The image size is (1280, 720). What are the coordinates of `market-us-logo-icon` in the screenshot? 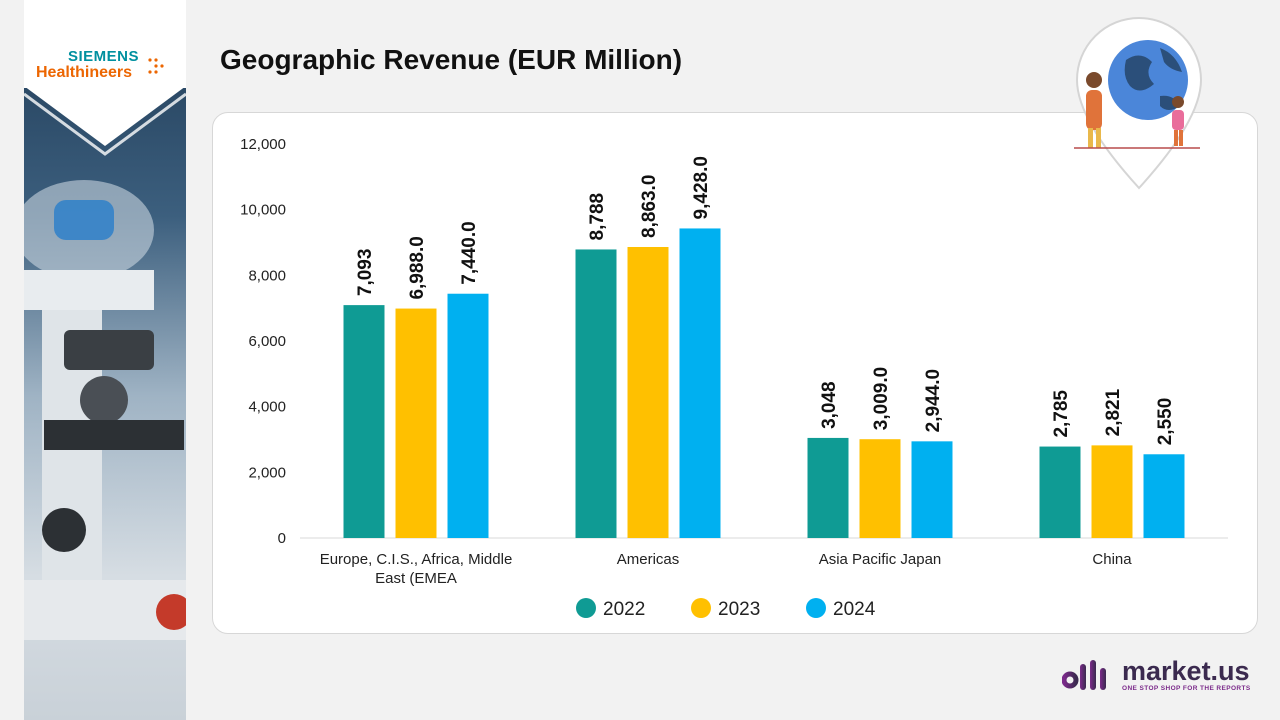 It's located at (1084, 675).